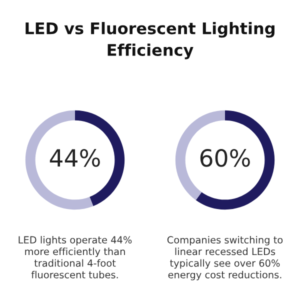 The height and width of the screenshot is (299, 300). Describe the element at coordinates (75, 257) in the screenshot. I see `text: LED lights operate 44% more efficiently than traditional 4-foot fluorescent tubes.` at that location.